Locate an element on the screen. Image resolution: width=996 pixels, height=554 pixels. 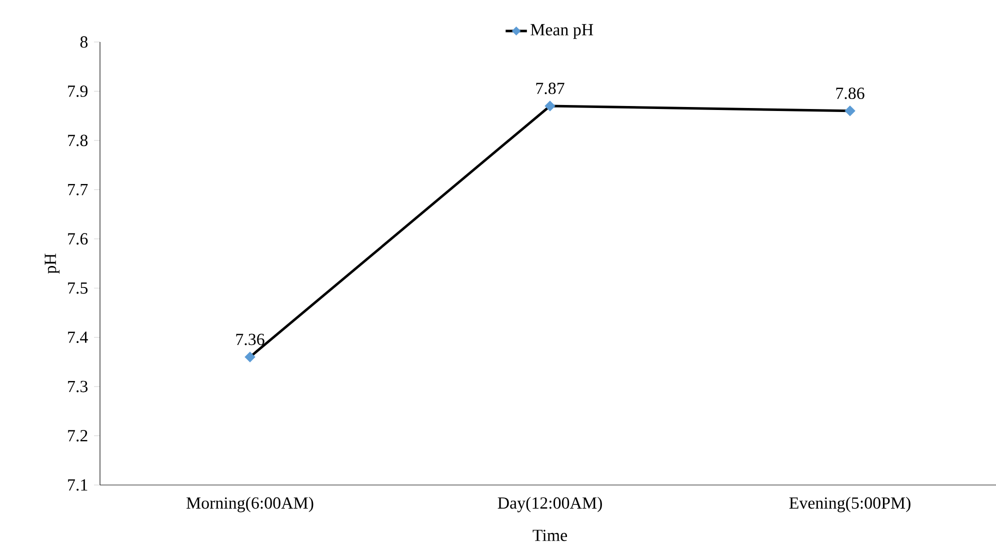
y-tick-label: 7.5 is located at coordinates (78, 288).